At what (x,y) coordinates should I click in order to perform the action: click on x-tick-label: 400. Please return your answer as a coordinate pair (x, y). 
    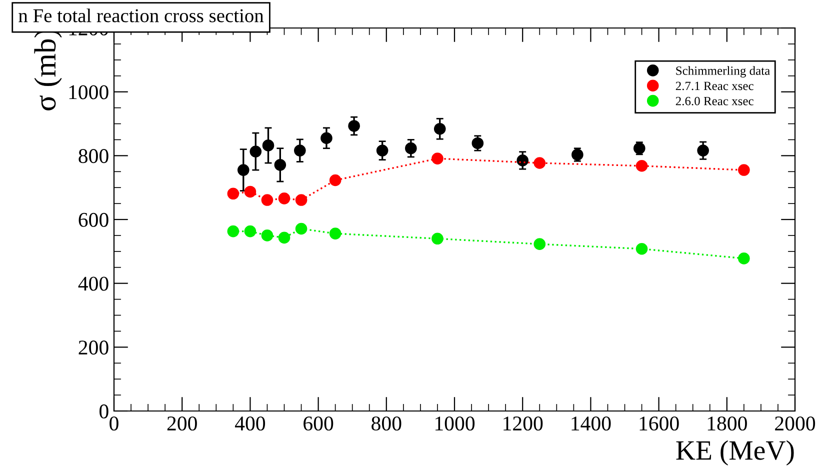
    Looking at the image, I should click on (250, 423).